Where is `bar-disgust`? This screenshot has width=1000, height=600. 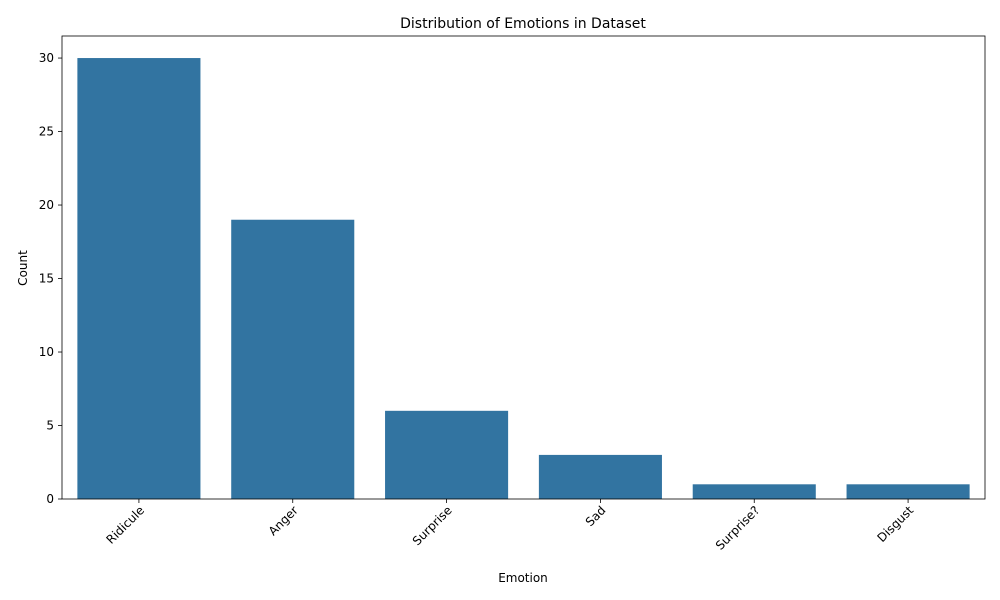 bar-disgust is located at coordinates (908, 491).